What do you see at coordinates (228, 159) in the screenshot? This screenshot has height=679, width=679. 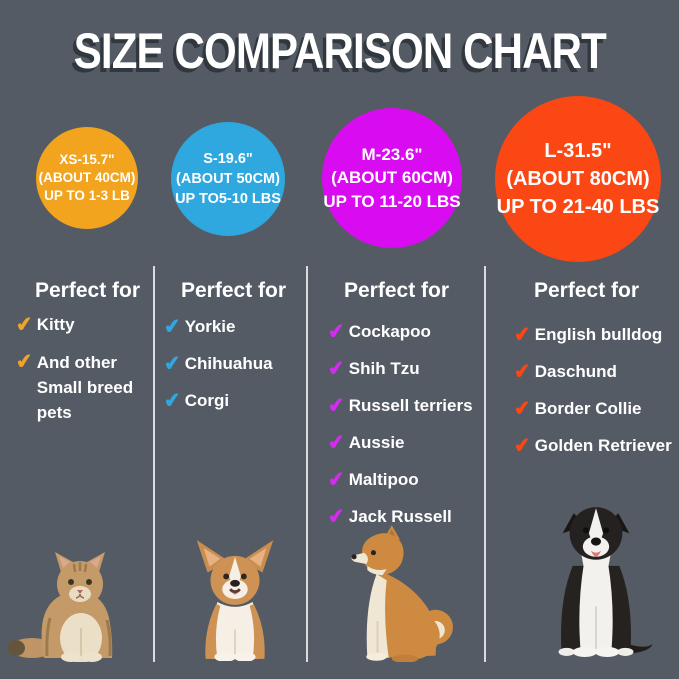 I see `size-label: S-19.6"` at bounding box center [228, 159].